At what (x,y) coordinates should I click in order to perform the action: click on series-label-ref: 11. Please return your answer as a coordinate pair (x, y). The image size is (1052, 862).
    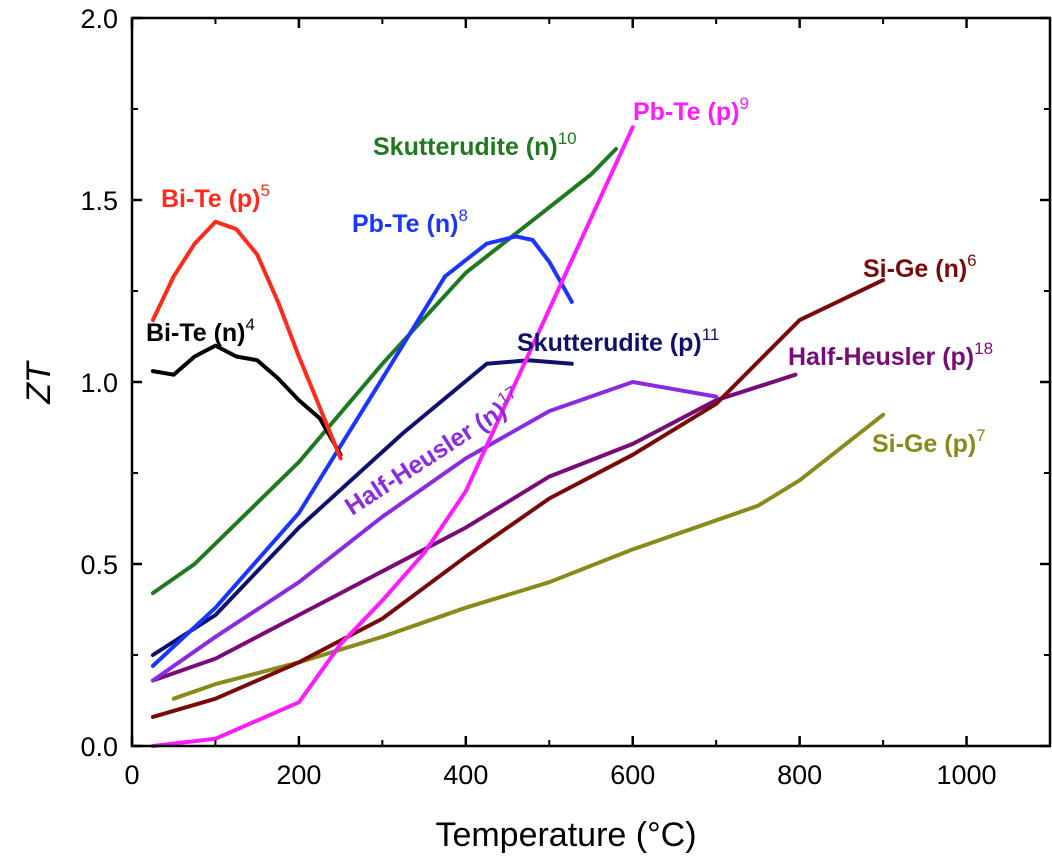
    Looking at the image, I should click on (711, 334).